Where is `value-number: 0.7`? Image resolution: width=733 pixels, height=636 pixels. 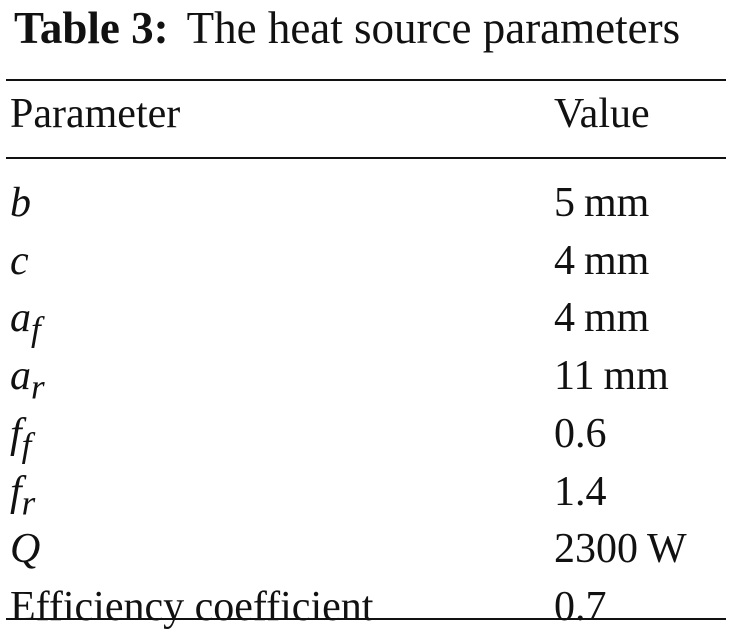
value-number: 0.7 is located at coordinates (580, 606).